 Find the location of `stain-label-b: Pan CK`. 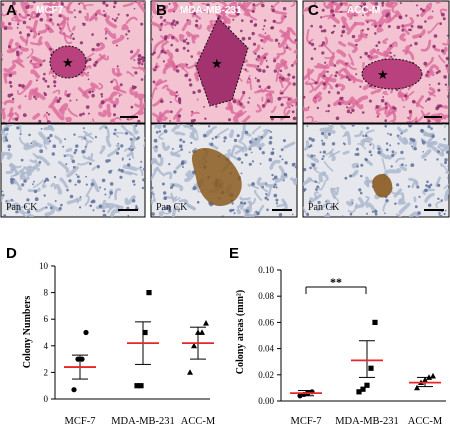

stain-label-b: Pan CK is located at coordinates (172, 207).